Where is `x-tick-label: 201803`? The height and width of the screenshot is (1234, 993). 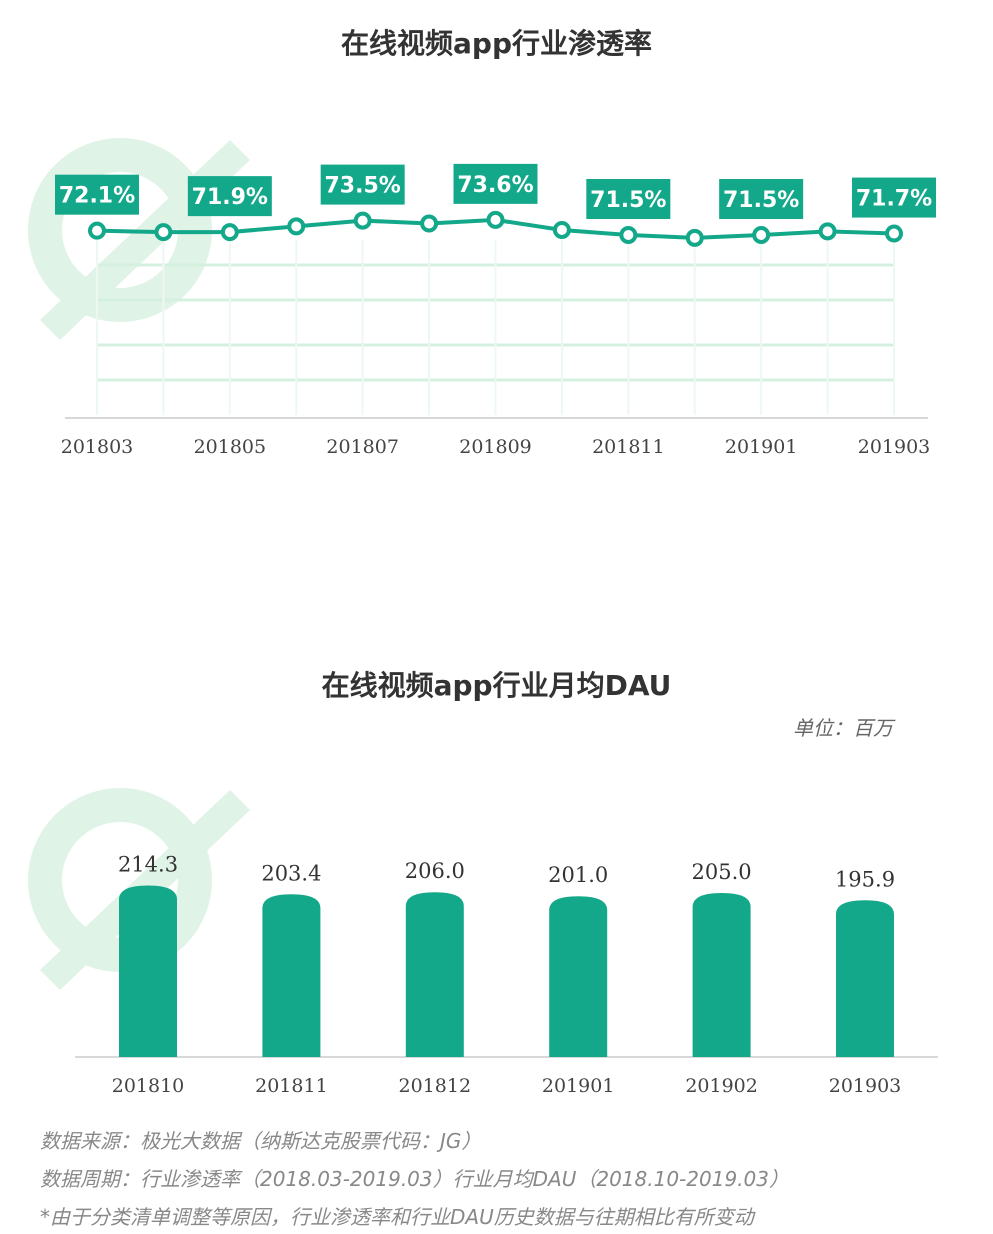
x-tick-label: 201803 is located at coordinates (97, 447).